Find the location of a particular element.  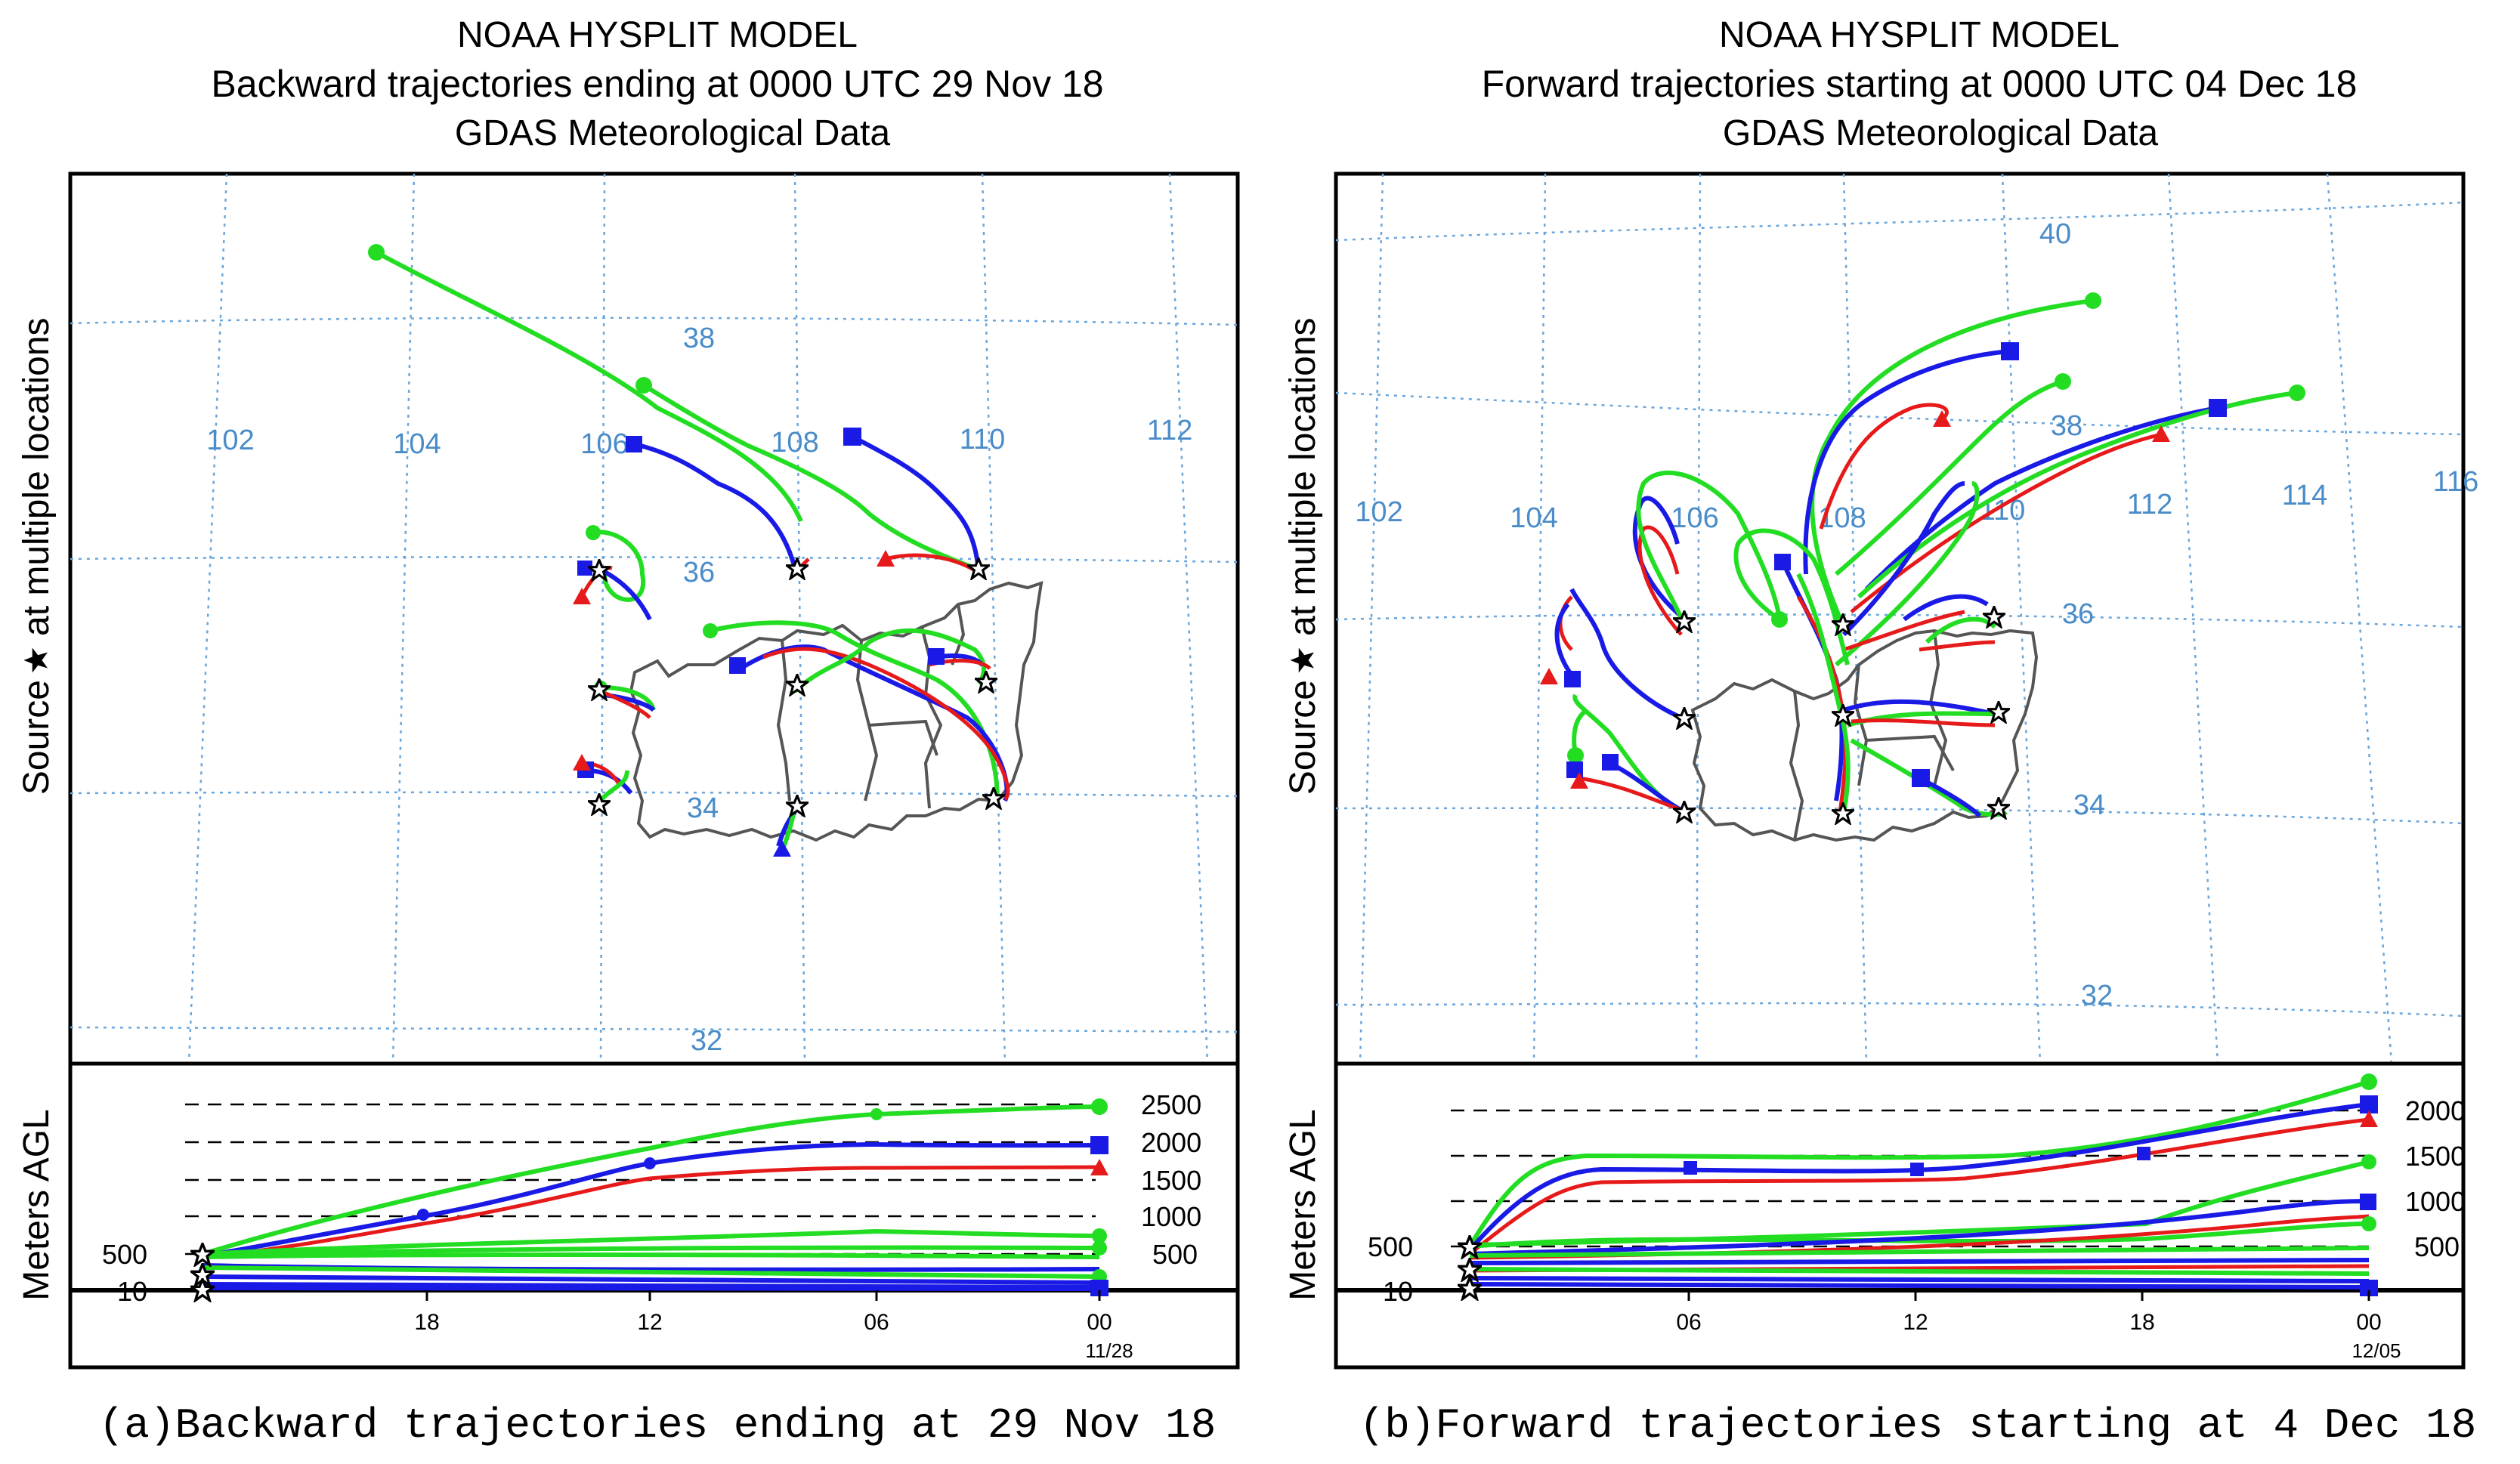

panel-a-time-ticks: 18 12 06 00 11/28 is located at coordinates (773, 1326).